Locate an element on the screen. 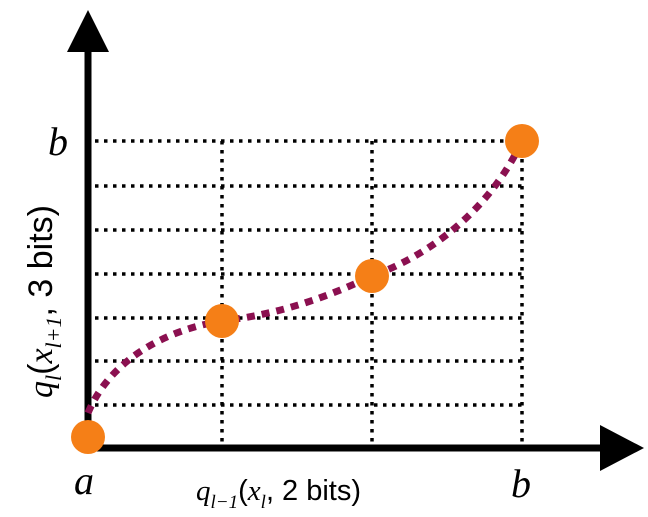 The image size is (648, 517). y-title-sub: l is located at coordinates (53, 378).